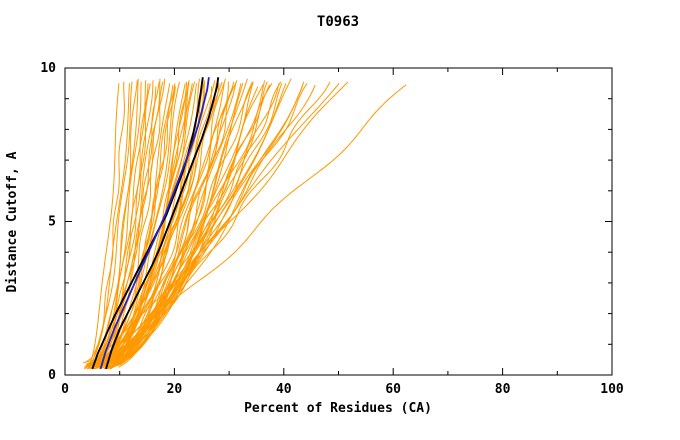  Describe the element at coordinates (65, 389) in the screenshot. I see `x-tick-label: 0` at that location.